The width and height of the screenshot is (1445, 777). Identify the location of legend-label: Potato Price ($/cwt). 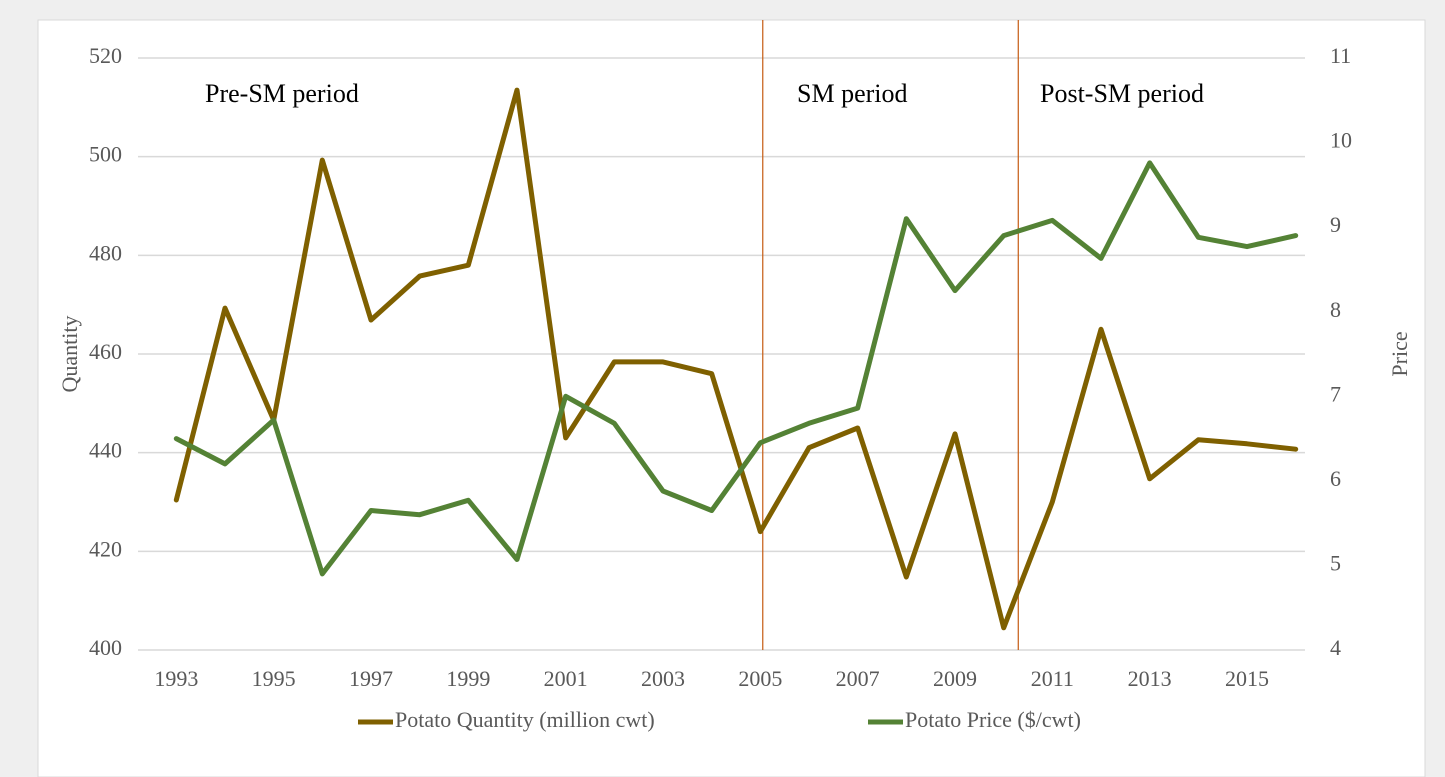
(993, 719).